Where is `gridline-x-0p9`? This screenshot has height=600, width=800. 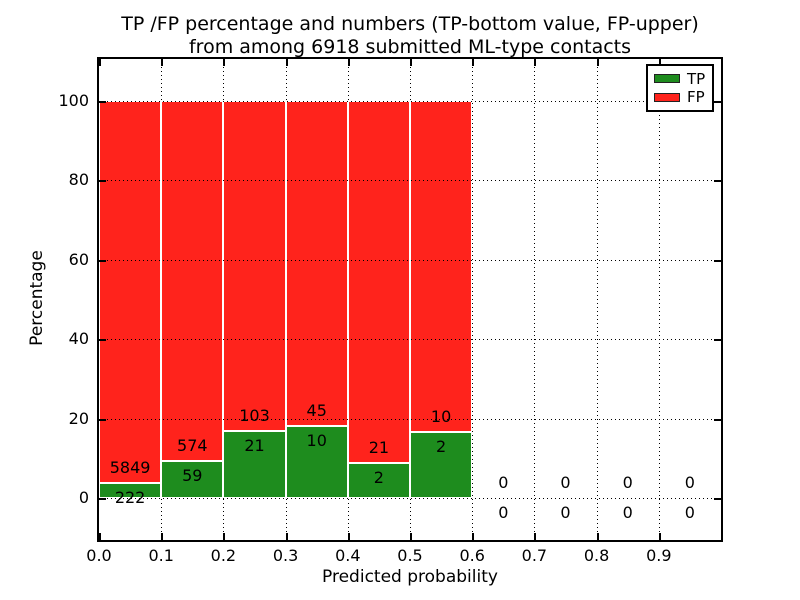 gridline-x-0p9 is located at coordinates (659, 299).